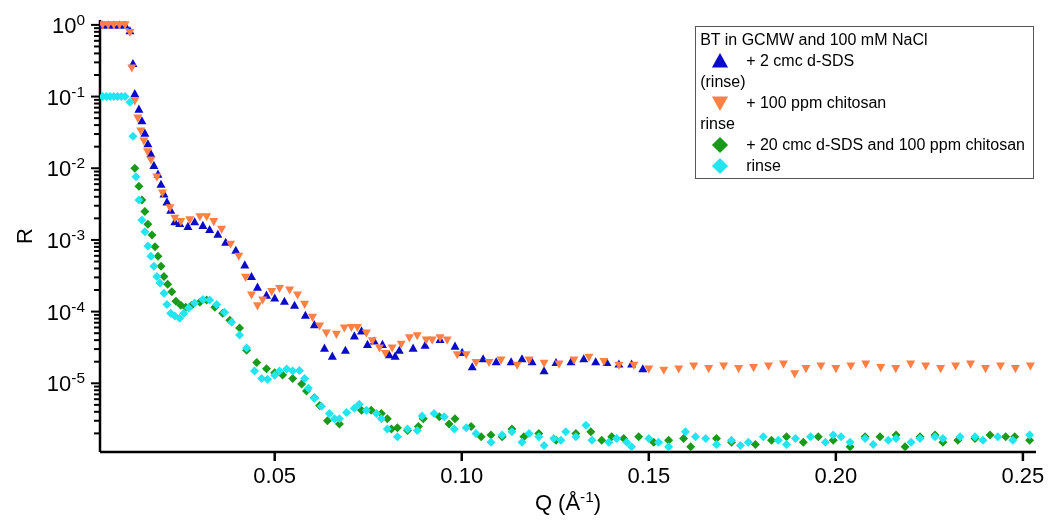  I want to click on legend-title: BT in GCMW and 100 mM NaCl, so click(814, 39).